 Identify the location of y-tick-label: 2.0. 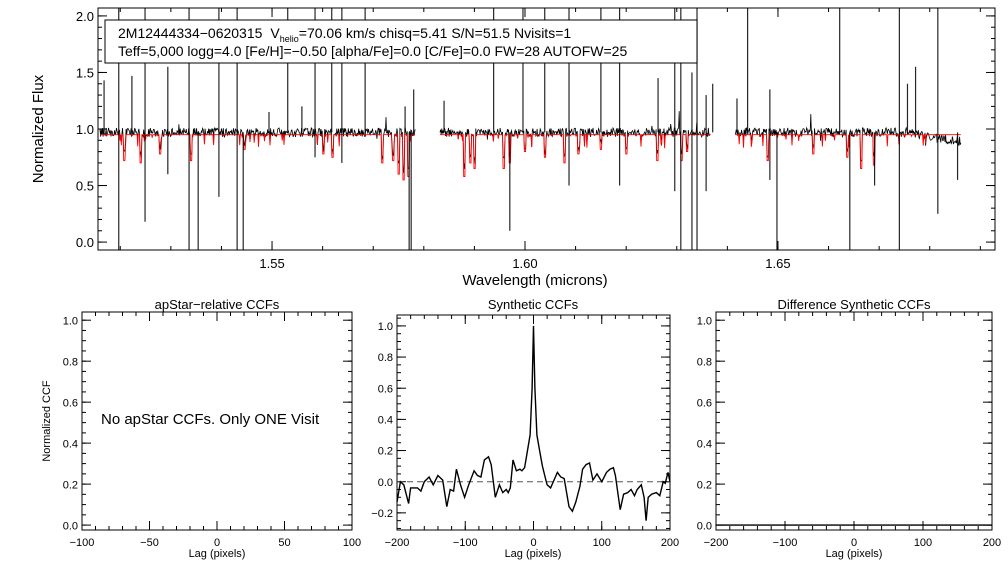
(85, 16).